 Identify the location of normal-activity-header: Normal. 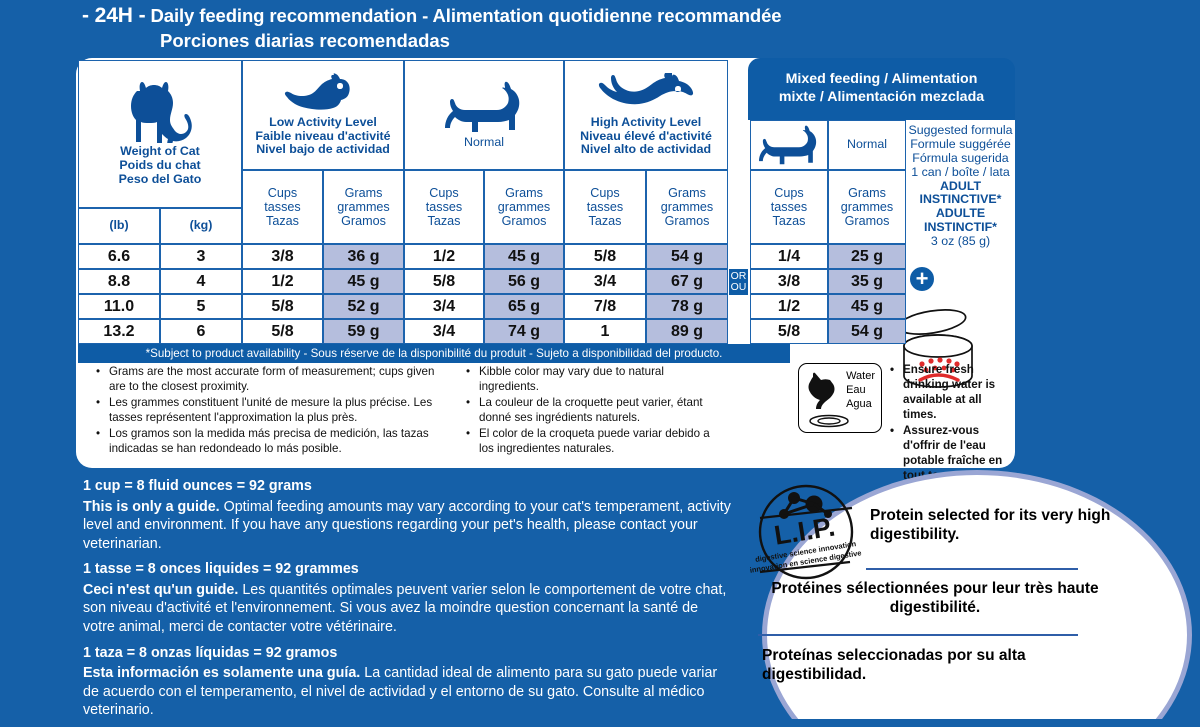
(484, 115).